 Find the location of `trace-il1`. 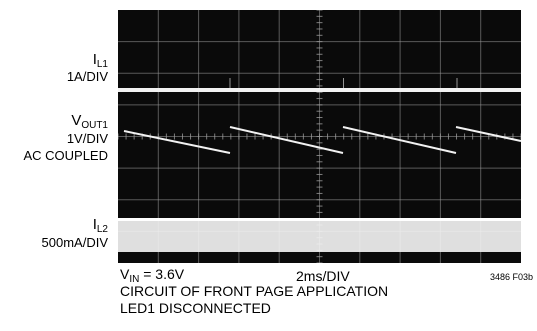

trace-il1 is located at coordinates (319, 90).